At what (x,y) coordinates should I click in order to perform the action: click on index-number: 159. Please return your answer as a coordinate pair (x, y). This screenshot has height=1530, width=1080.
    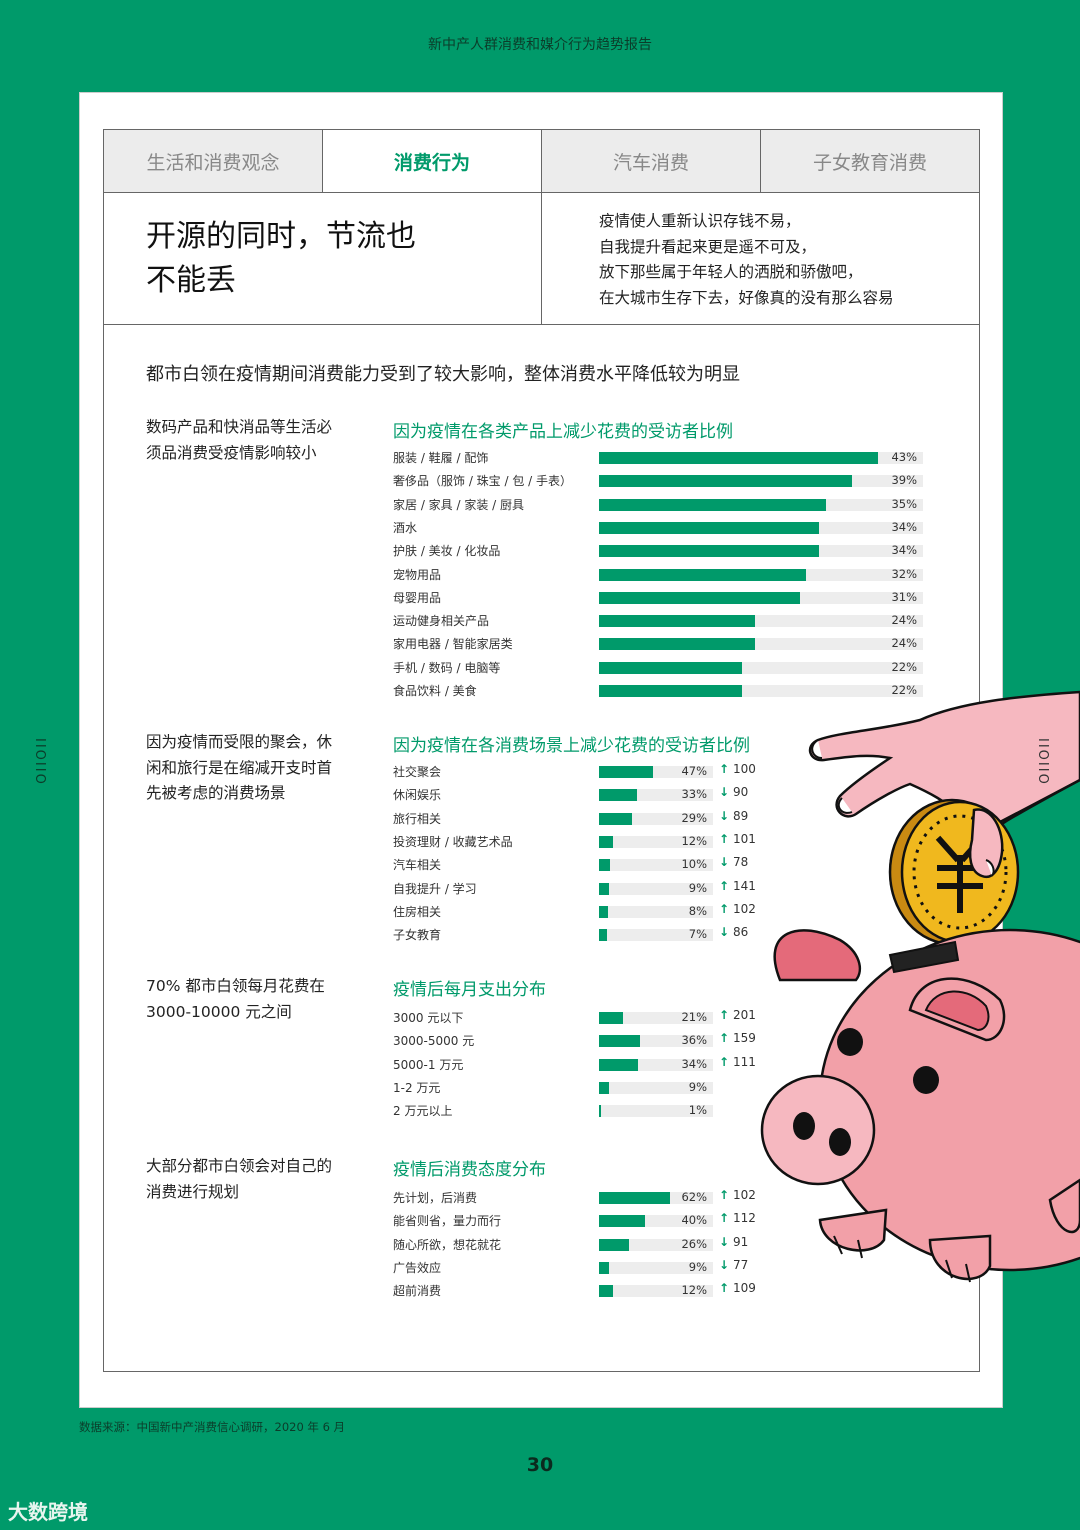
    Looking at the image, I should click on (744, 1038).